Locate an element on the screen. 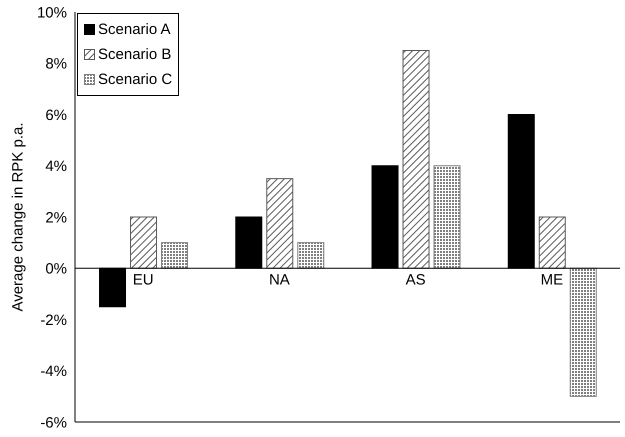 This screenshot has height=437, width=625. x-tick-label: NA is located at coordinates (279, 279).